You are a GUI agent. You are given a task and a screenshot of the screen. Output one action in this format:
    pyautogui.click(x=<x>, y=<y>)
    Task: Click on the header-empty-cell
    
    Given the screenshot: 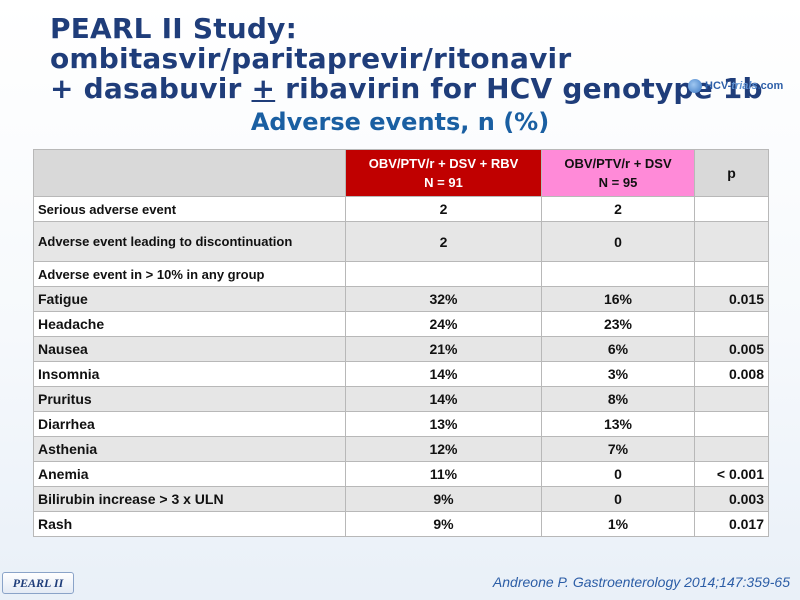 What is the action you would take?
    pyautogui.click(x=189, y=173)
    